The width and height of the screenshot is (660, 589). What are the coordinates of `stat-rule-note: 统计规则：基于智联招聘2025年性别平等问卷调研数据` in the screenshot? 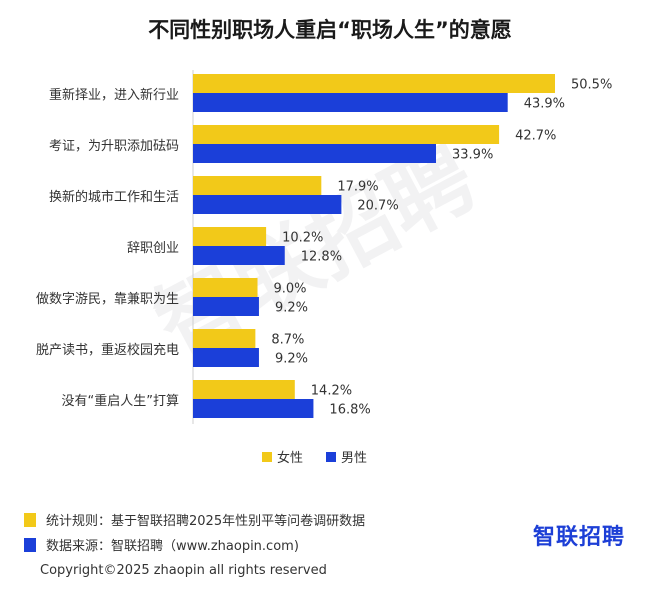 It's located at (194, 519).